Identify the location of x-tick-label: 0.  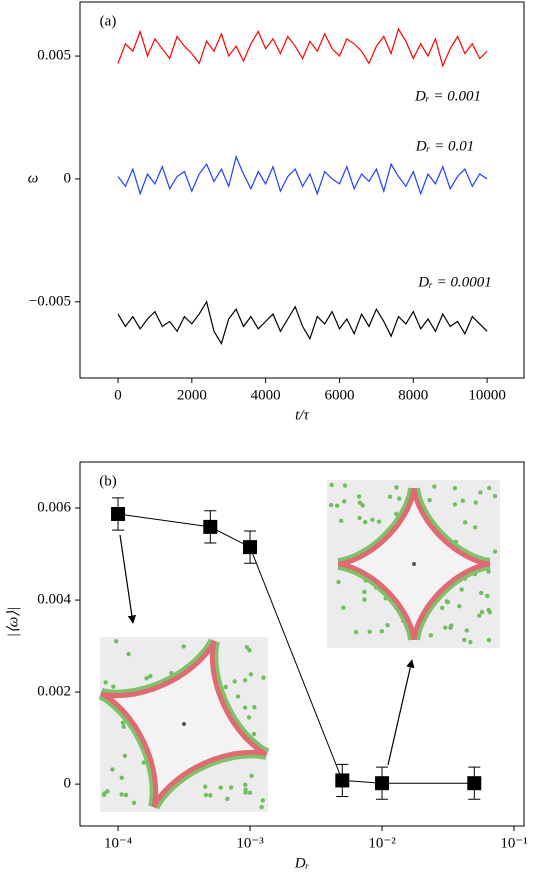
(118, 395).